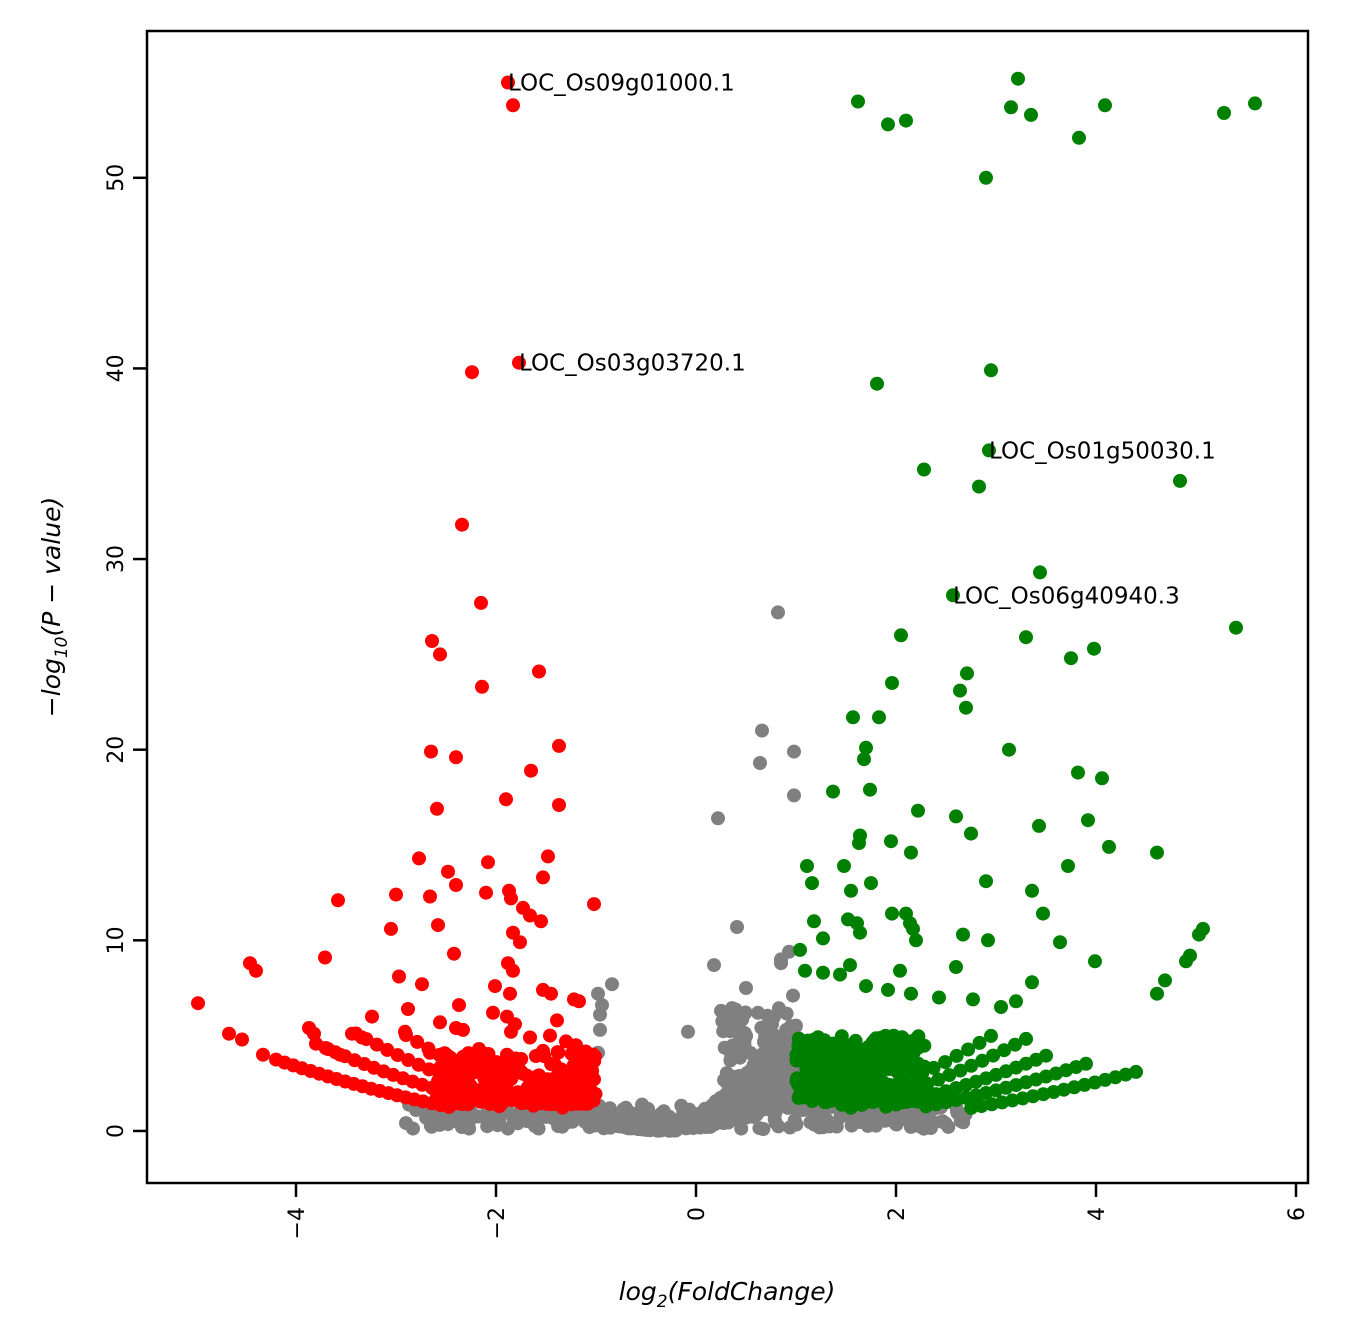  I want to click on x-tick-label: 6, so click(1297, 1214).